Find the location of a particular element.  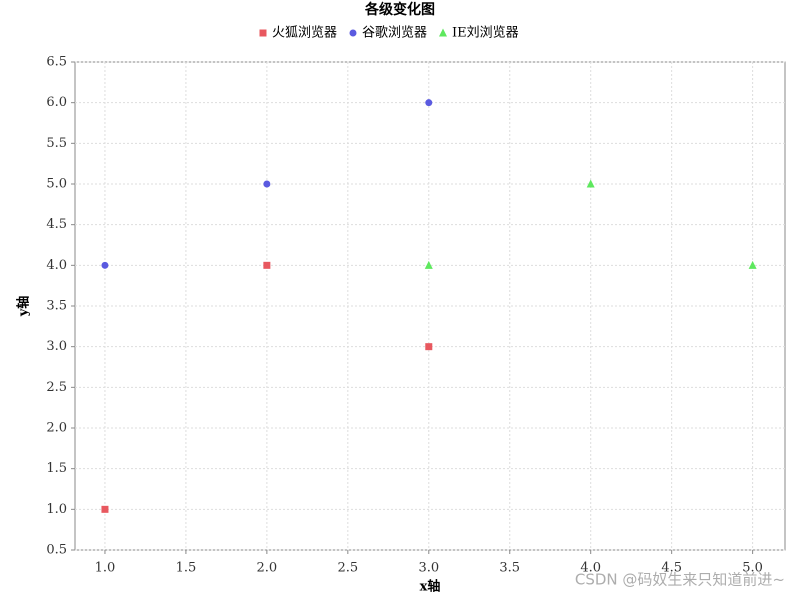

legend-label: 火狐浏览器 is located at coordinates (304, 33).